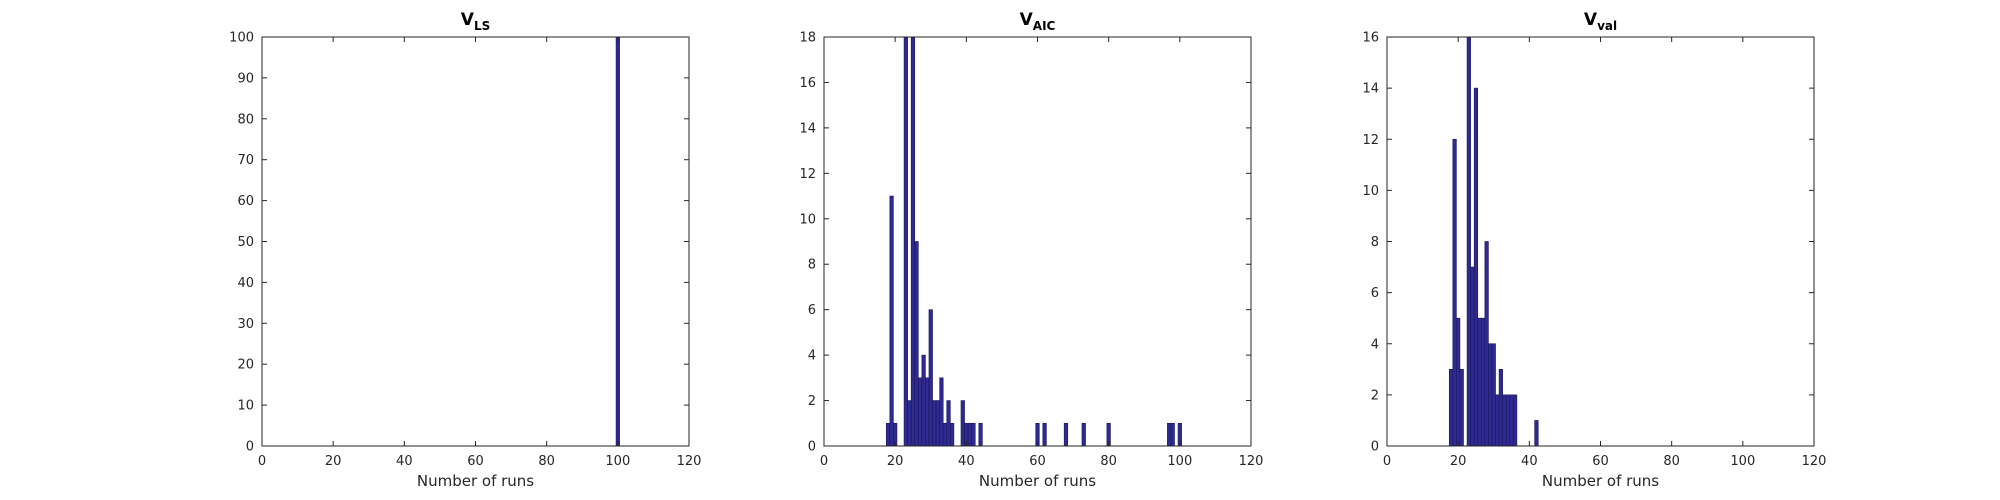 This screenshot has width=2000, height=500. Describe the element at coordinates (245, 324) in the screenshot. I see `y-tick-label: 30` at that location.